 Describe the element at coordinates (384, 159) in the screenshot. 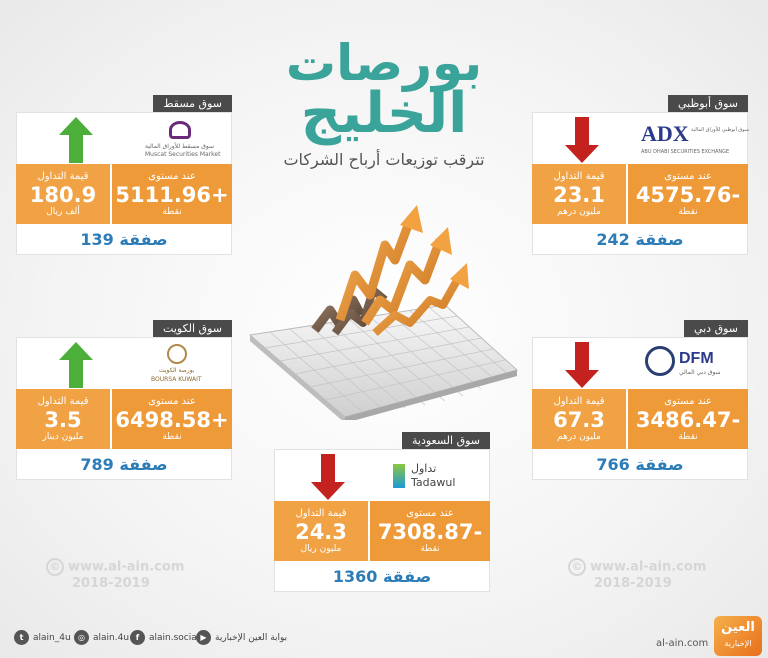

I see `subtitle: تترقب توزيعات أرباح الشركات` at that location.